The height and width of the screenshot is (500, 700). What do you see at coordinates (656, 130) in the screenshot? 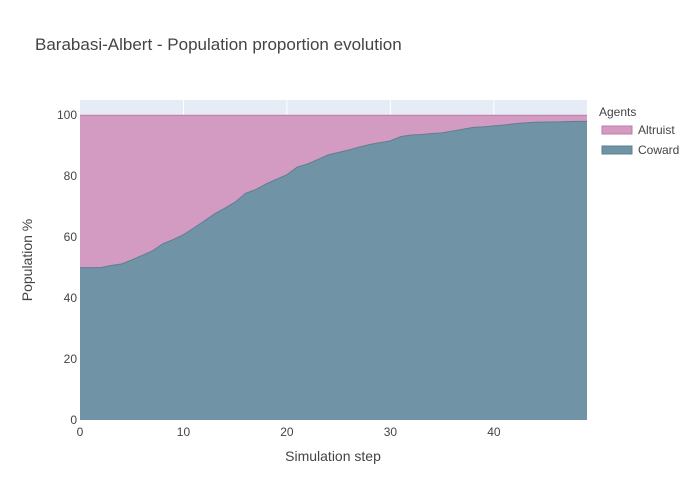
I see `legend-label-altruist: Altruist` at bounding box center [656, 130].